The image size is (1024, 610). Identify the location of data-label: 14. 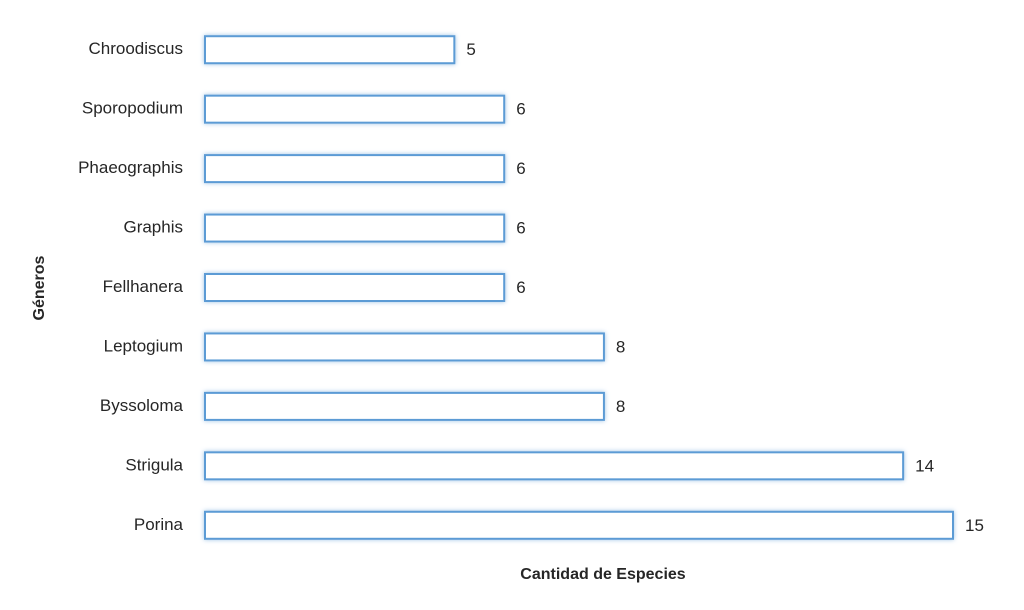
(924, 465).